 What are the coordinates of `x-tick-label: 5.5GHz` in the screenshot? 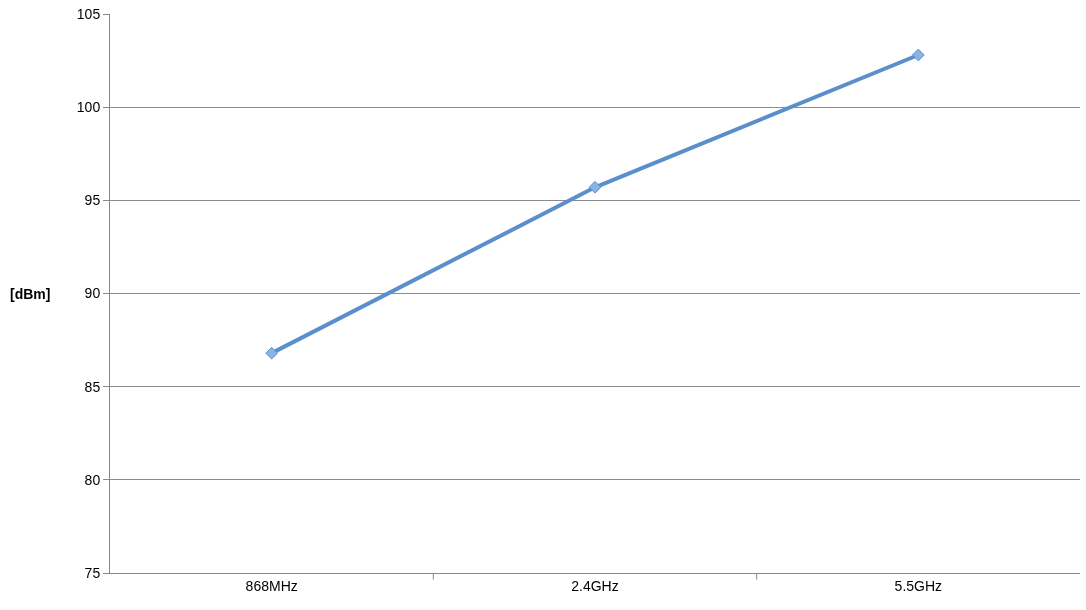 It's located at (918, 585).